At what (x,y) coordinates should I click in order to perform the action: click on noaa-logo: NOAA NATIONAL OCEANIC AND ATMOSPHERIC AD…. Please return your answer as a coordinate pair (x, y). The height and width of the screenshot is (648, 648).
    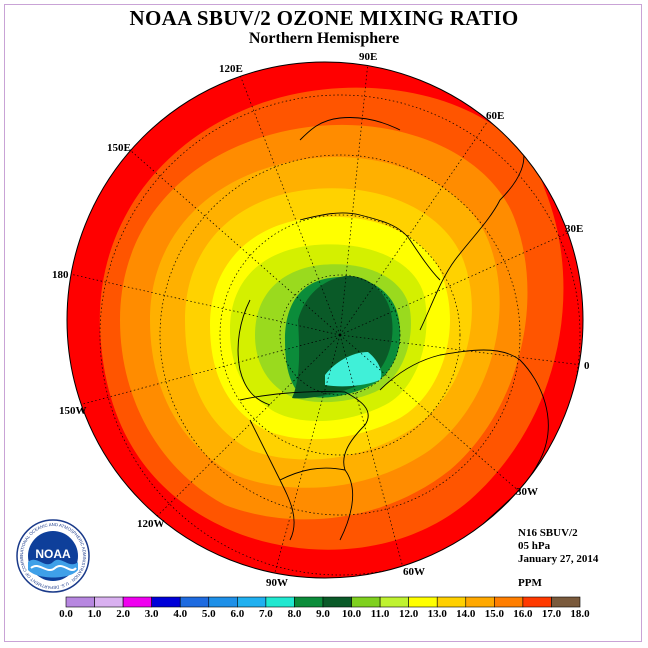
    Looking at the image, I should click on (52, 555).